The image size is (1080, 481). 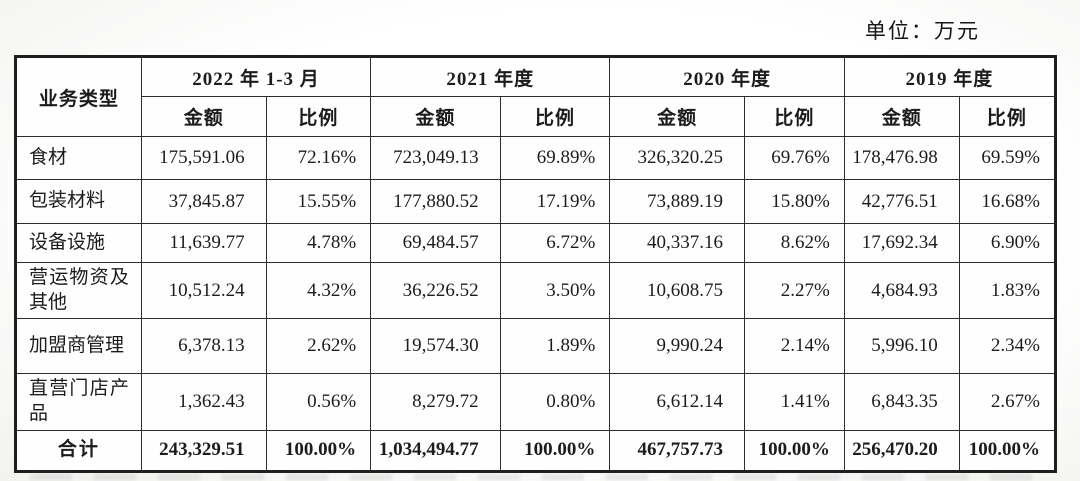 What do you see at coordinates (318, 346) in the screenshot?
I see `cell-ratio: 2.62%` at bounding box center [318, 346].